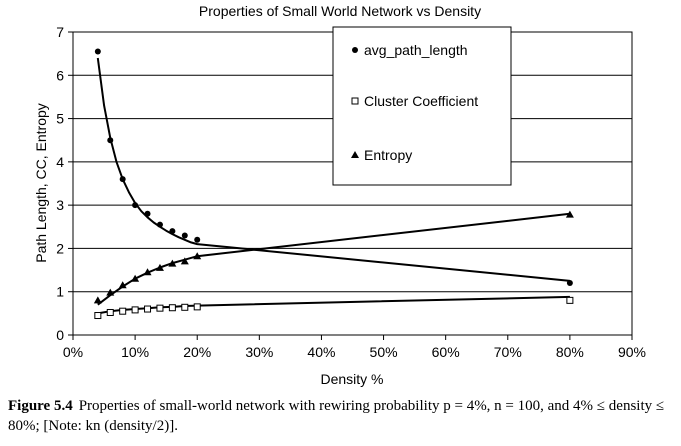 Image resolution: width=681 pixels, height=446 pixels. Describe the element at coordinates (60, 119) in the screenshot. I see `y-tick-label: 5` at that location.